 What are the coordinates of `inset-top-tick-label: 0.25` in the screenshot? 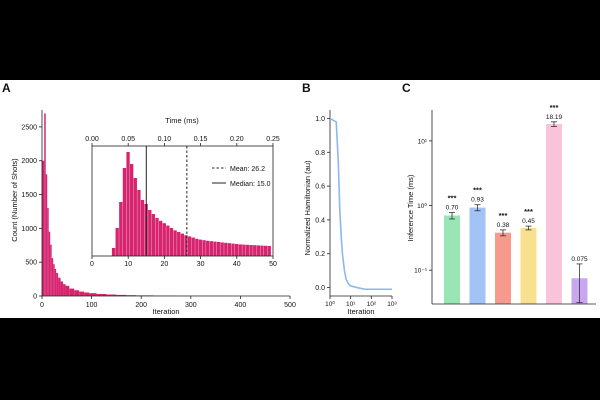 It's located at (273, 139).